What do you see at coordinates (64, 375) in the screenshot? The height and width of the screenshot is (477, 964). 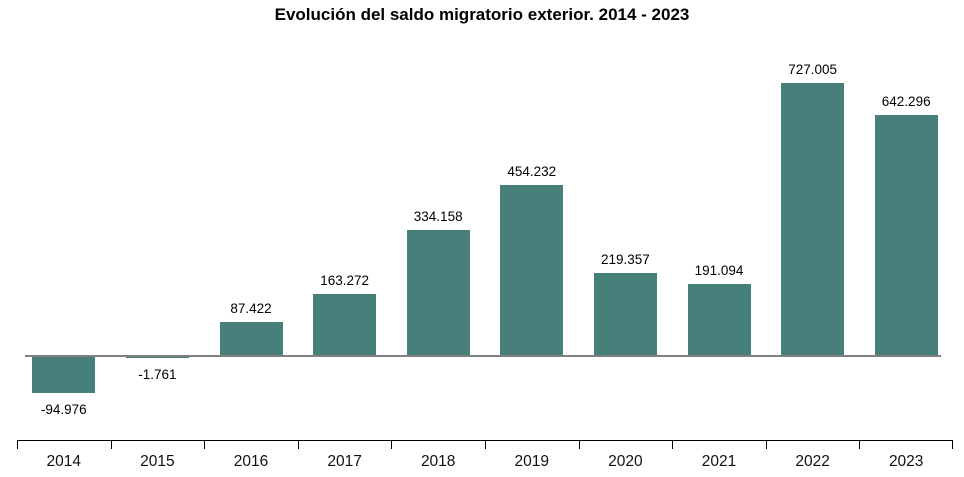 I see `bar-2014` at bounding box center [64, 375].